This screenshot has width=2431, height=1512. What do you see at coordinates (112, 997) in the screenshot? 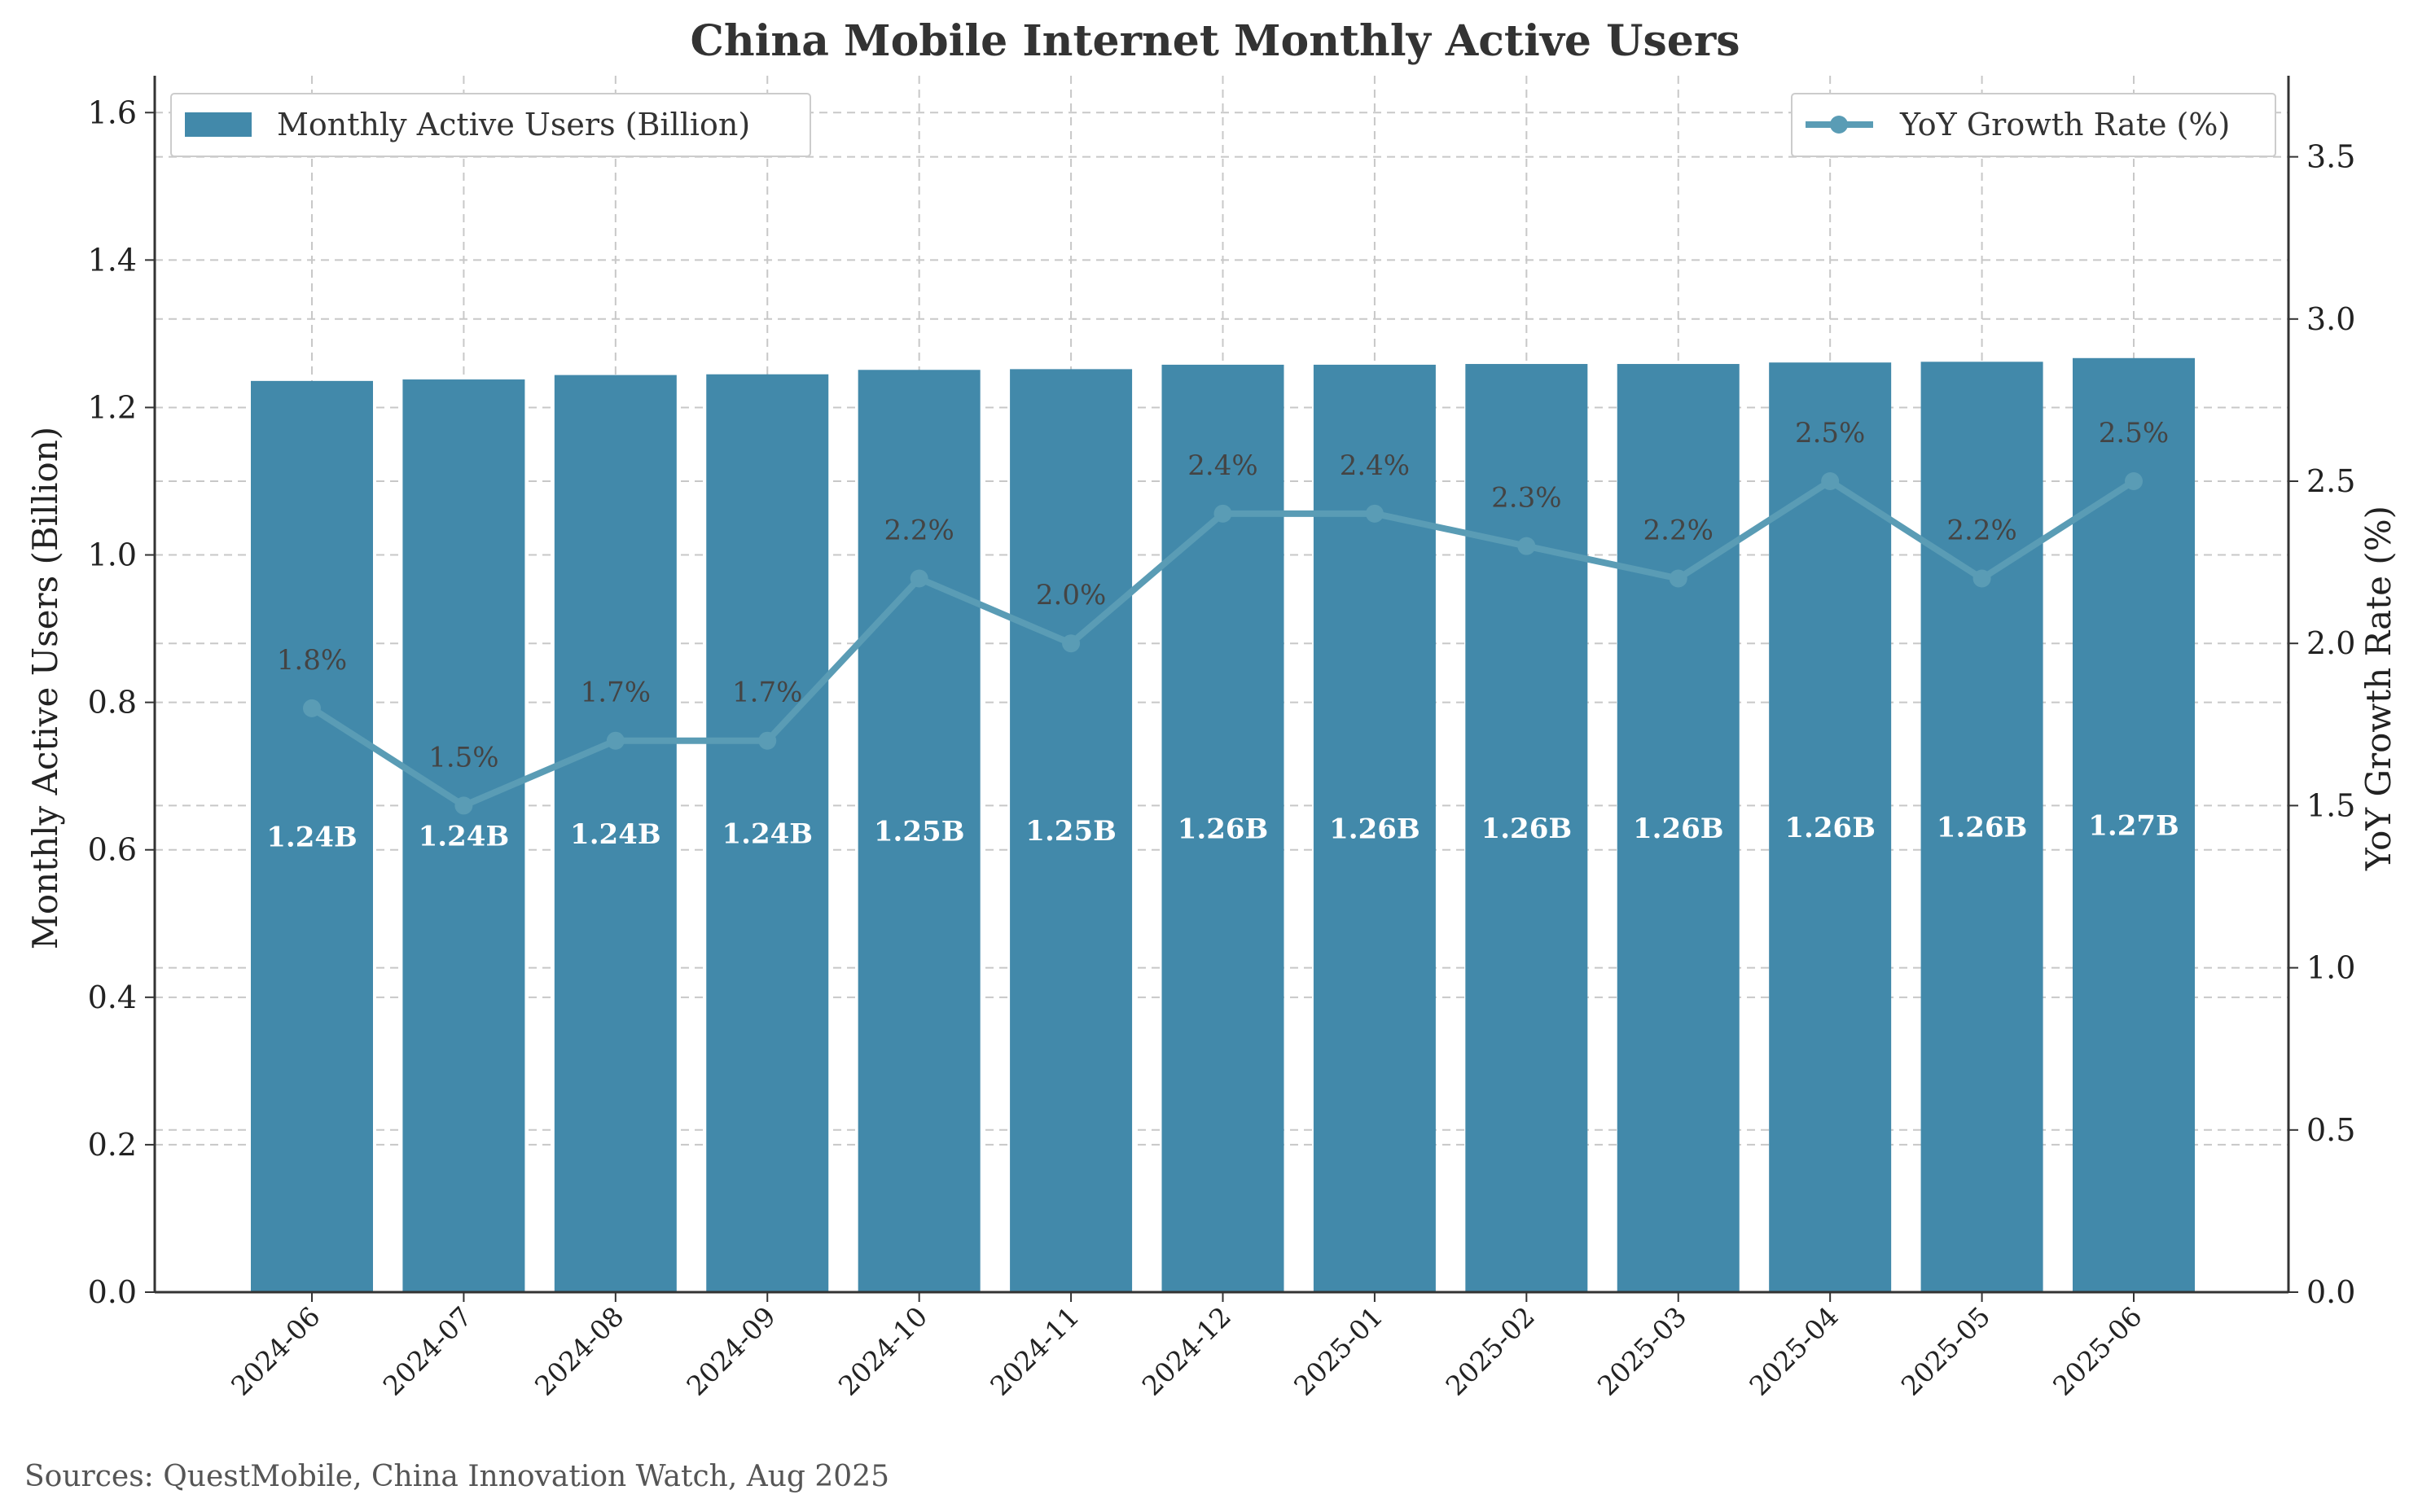
I see `y-left-tick-label-2: 0.4` at bounding box center [112, 997].